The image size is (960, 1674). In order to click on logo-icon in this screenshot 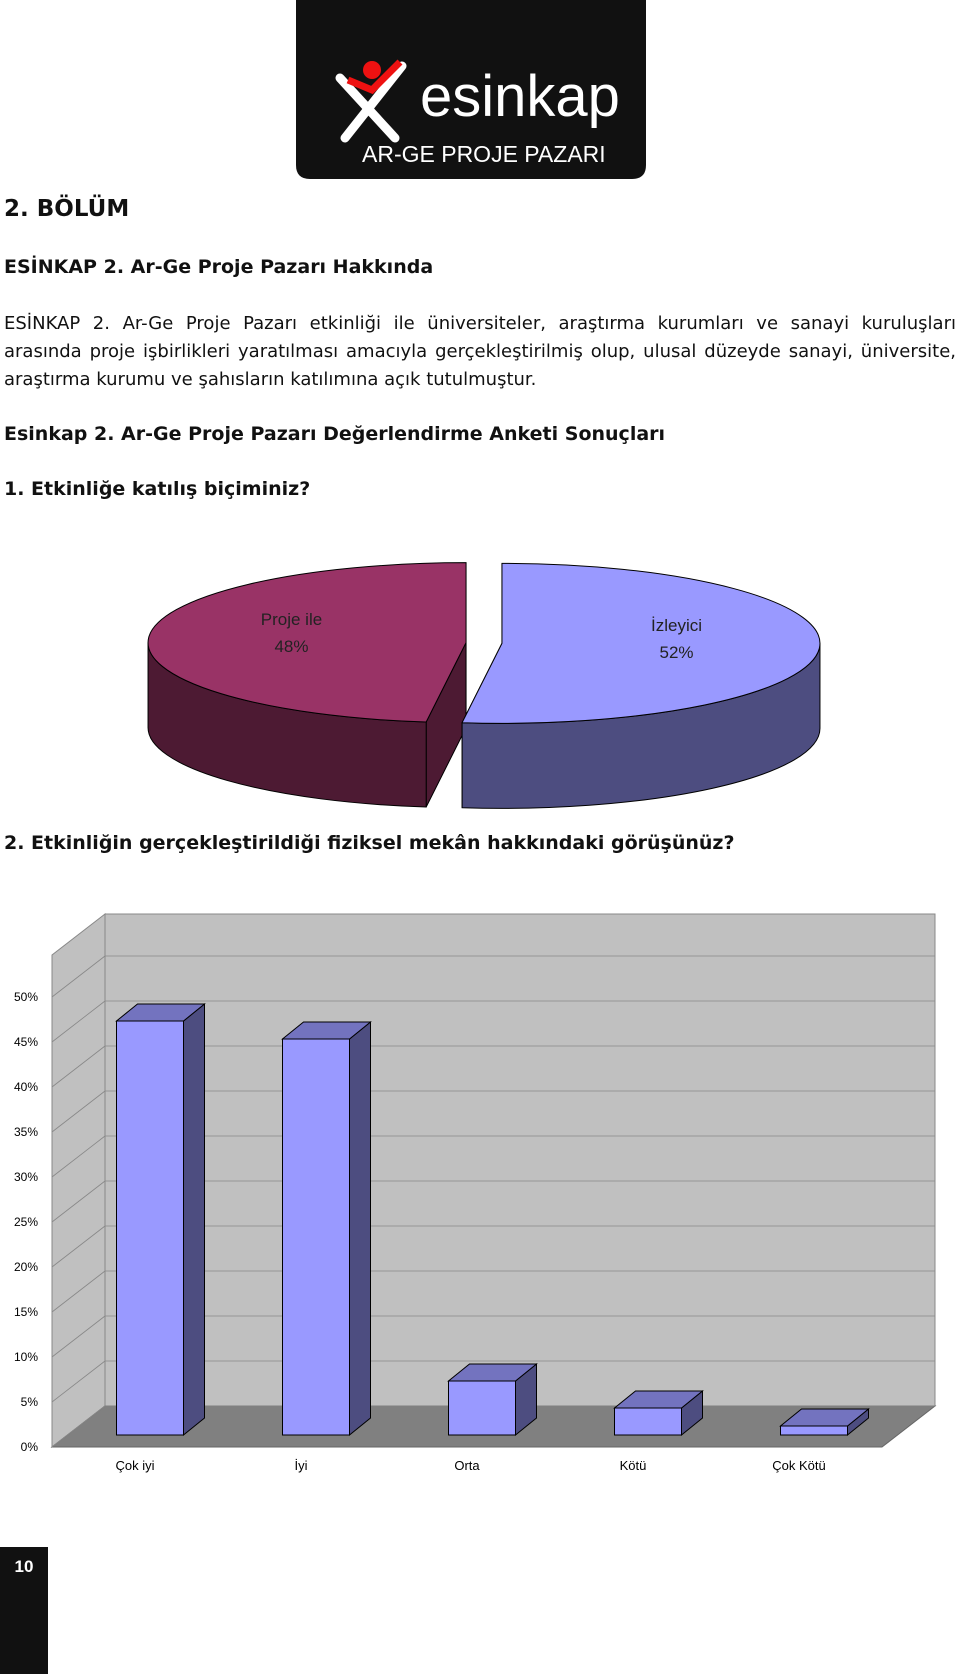, I will do `click(371, 102)`.